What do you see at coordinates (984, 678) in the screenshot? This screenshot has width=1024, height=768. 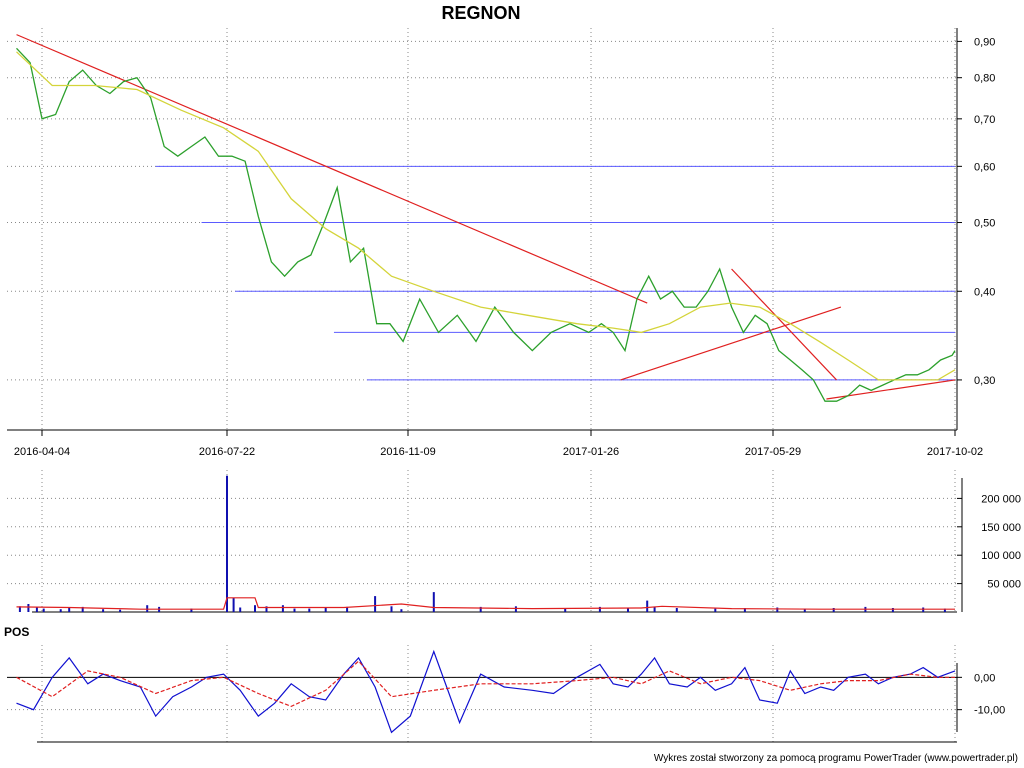 I see `osc-ytick-label: 0,00` at bounding box center [984, 678].